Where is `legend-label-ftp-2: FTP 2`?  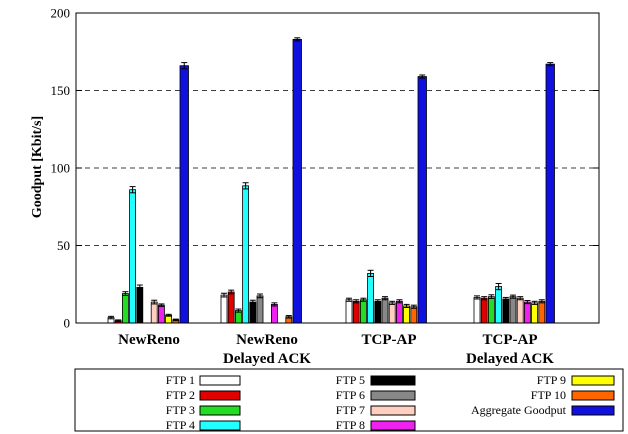
legend-label-ftp-2: FTP 2 is located at coordinates (180, 395).